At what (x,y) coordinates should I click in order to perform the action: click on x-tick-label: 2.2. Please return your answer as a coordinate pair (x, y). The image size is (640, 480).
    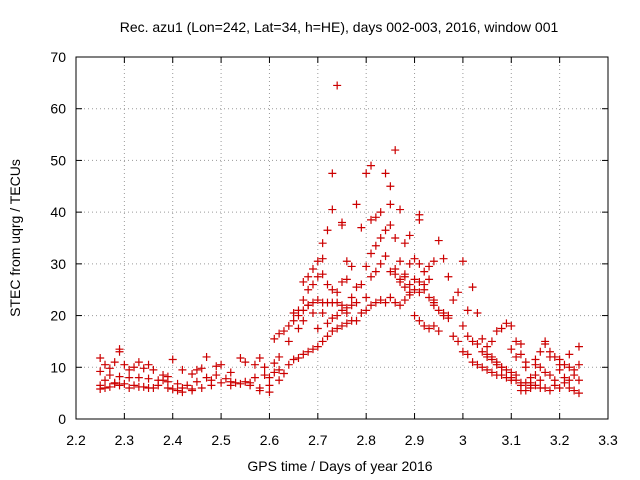
    Looking at the image, I should click on (76, 440).